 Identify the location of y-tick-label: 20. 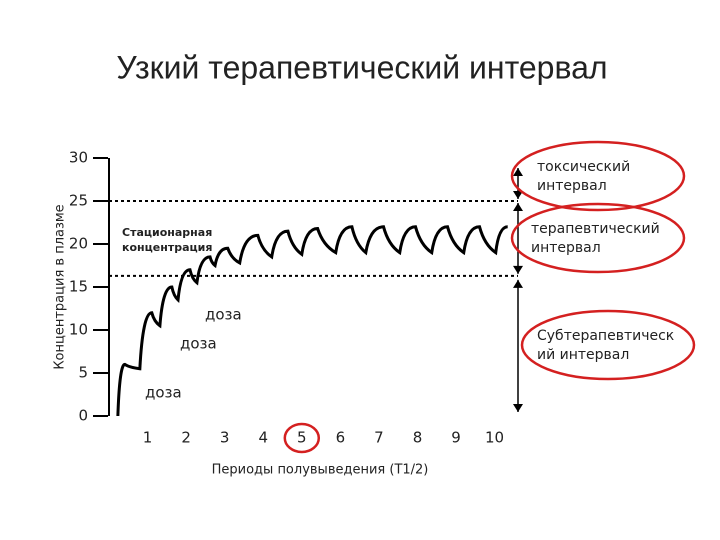
(78, 244).